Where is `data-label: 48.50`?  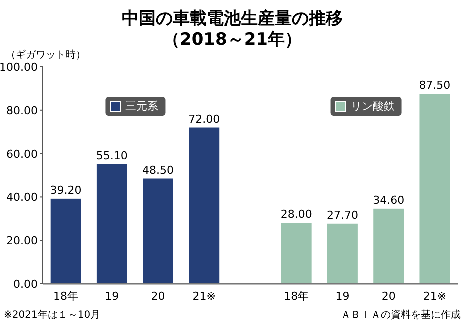
data-label: 48.50 is located at coordinates (158, 170).